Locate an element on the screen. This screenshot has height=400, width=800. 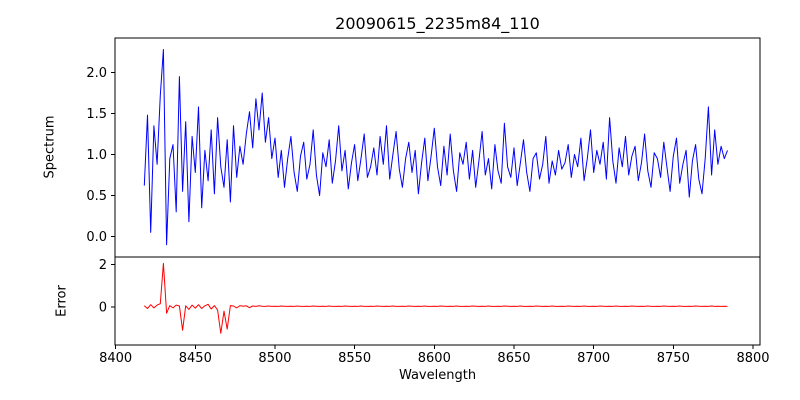
x-tick-label: 8500 is located at coordinates (274, 358).